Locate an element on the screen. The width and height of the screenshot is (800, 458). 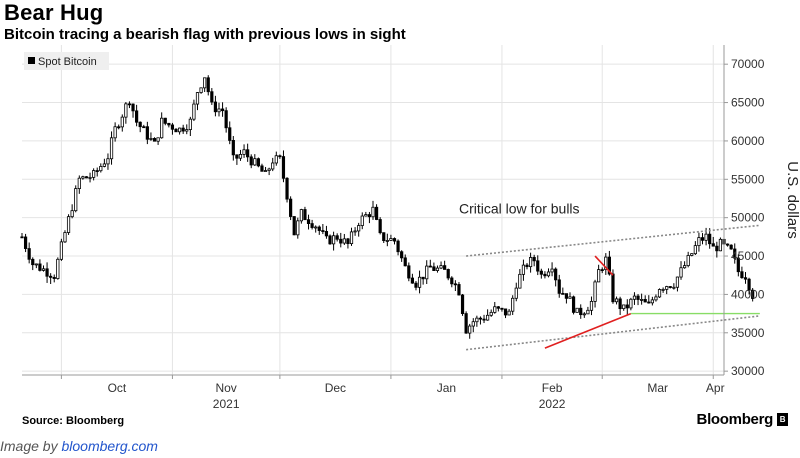
y-tick-label: 30000 is located at coordinates (748, 371).